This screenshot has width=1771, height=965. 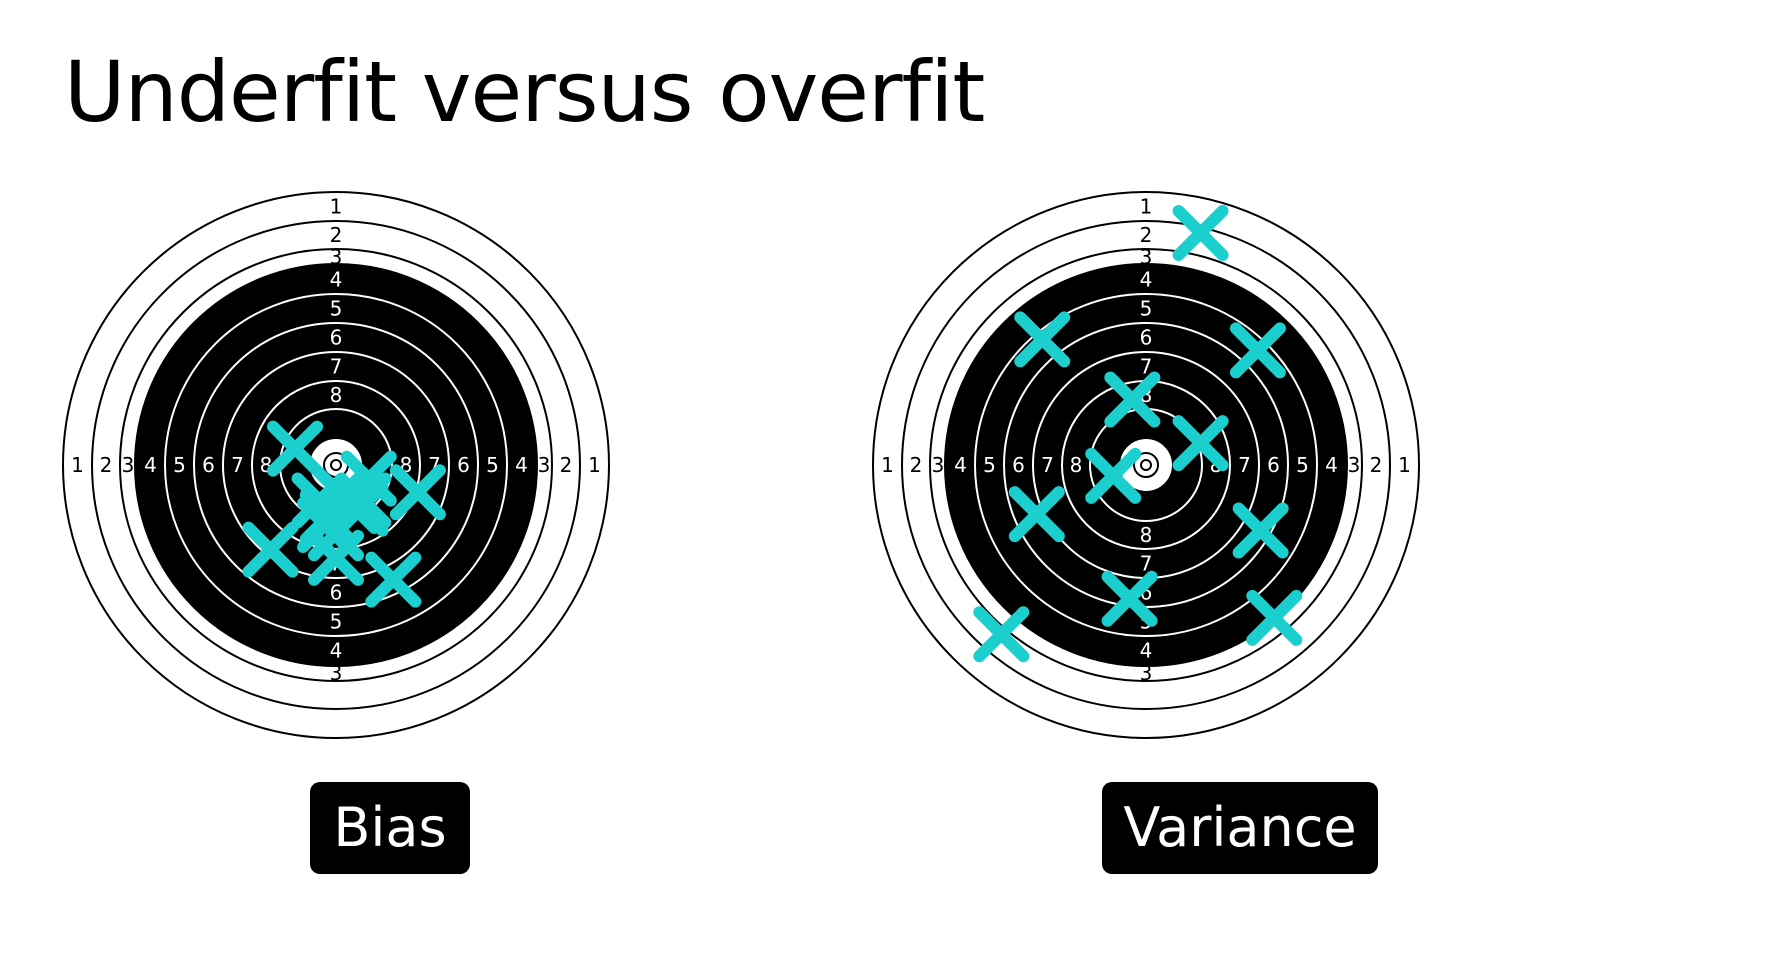 I want to click on bias-label: Bias, so click(x=390, y=828).